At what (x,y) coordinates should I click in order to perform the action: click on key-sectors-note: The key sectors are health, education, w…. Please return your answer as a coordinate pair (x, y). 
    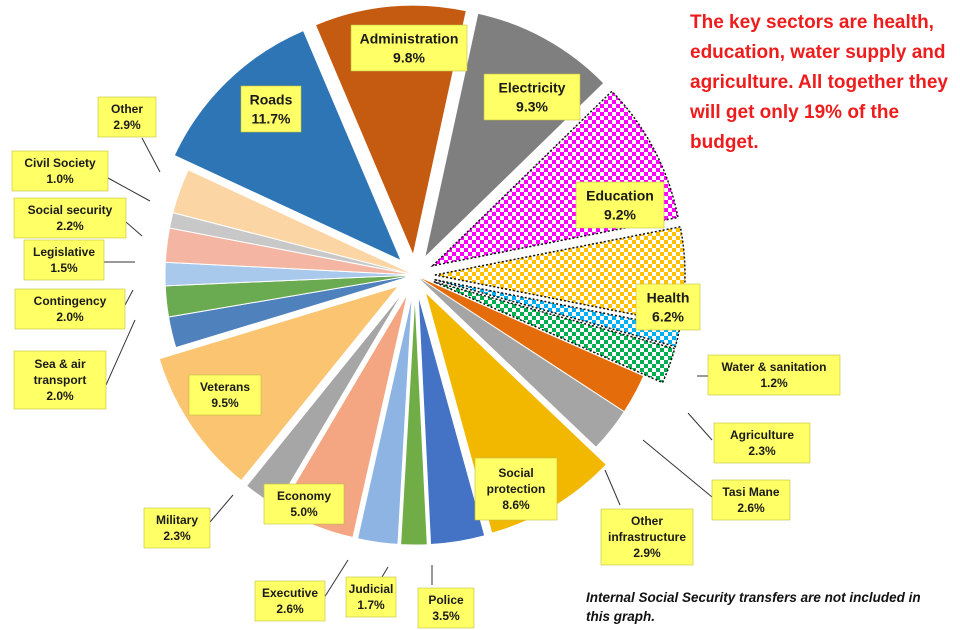
    Looking at the image, I should click on (819, 82).